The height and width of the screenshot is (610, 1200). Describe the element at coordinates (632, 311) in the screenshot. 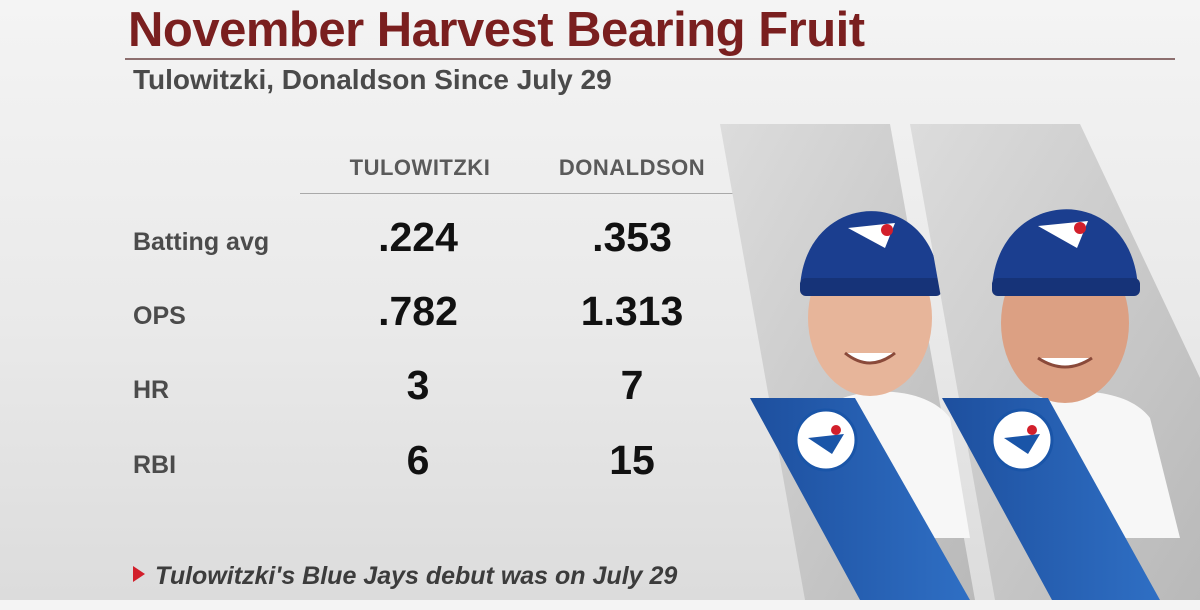

I see `cell-donaldson-ops: 1.313` at that location.